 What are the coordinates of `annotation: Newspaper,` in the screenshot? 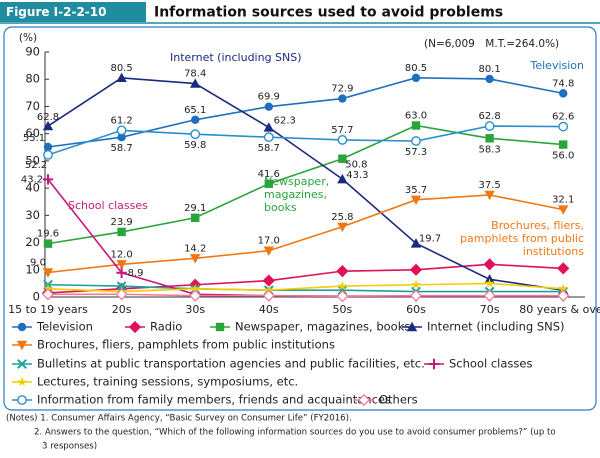 It's located at (296, 181).